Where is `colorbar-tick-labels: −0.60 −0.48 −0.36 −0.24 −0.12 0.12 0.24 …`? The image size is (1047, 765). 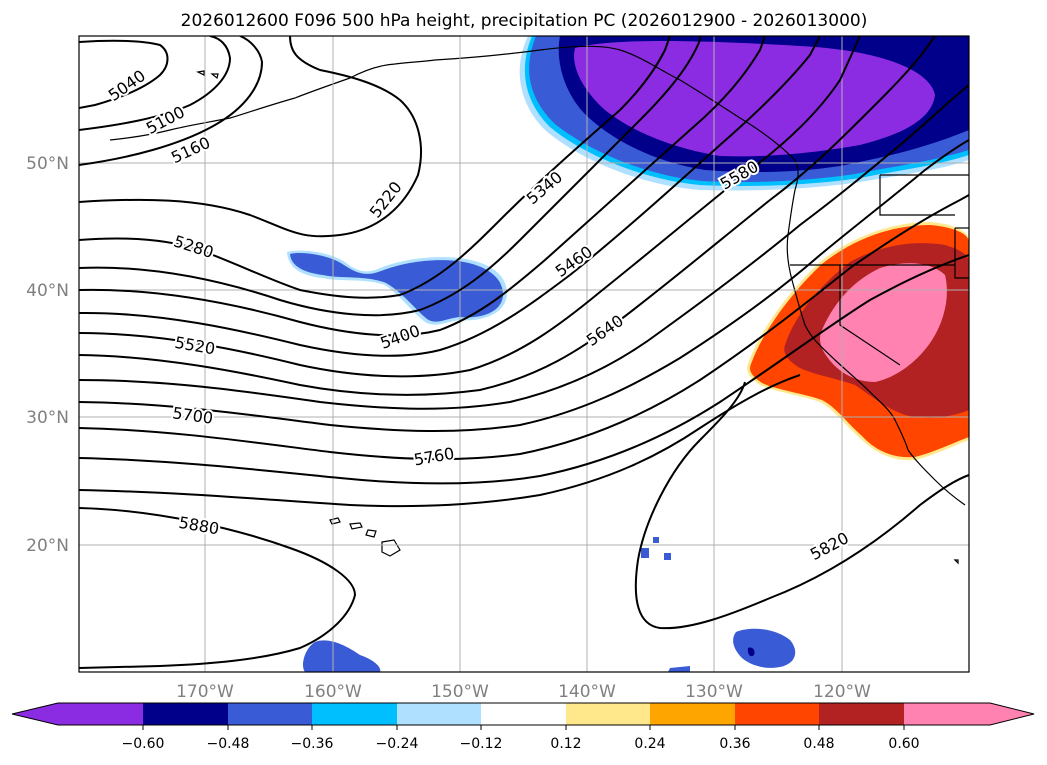
colorbar-tick-labels: −0.60 −0.48 −0.36 −0.24 −0.12 0.12 0.24 … is located at coordinates (521, 744).